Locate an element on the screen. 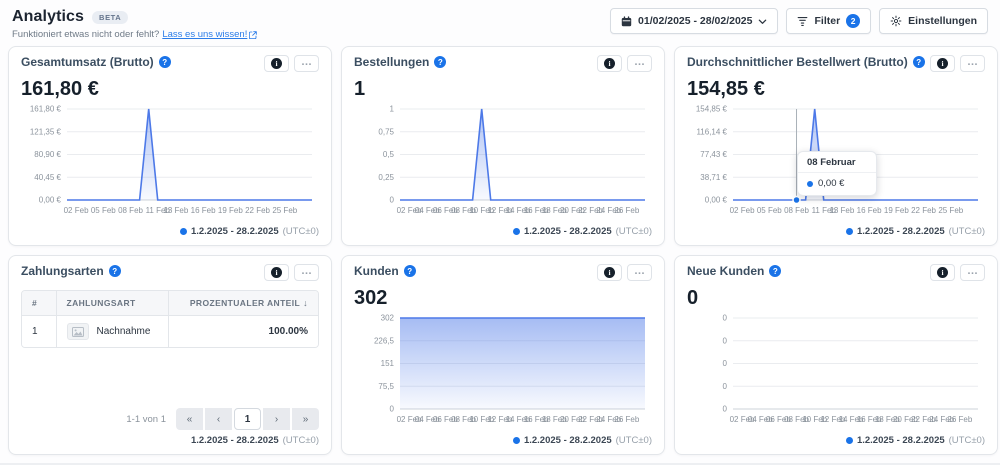  settings-button: Einstellungen is located at coordinates (933, 21).